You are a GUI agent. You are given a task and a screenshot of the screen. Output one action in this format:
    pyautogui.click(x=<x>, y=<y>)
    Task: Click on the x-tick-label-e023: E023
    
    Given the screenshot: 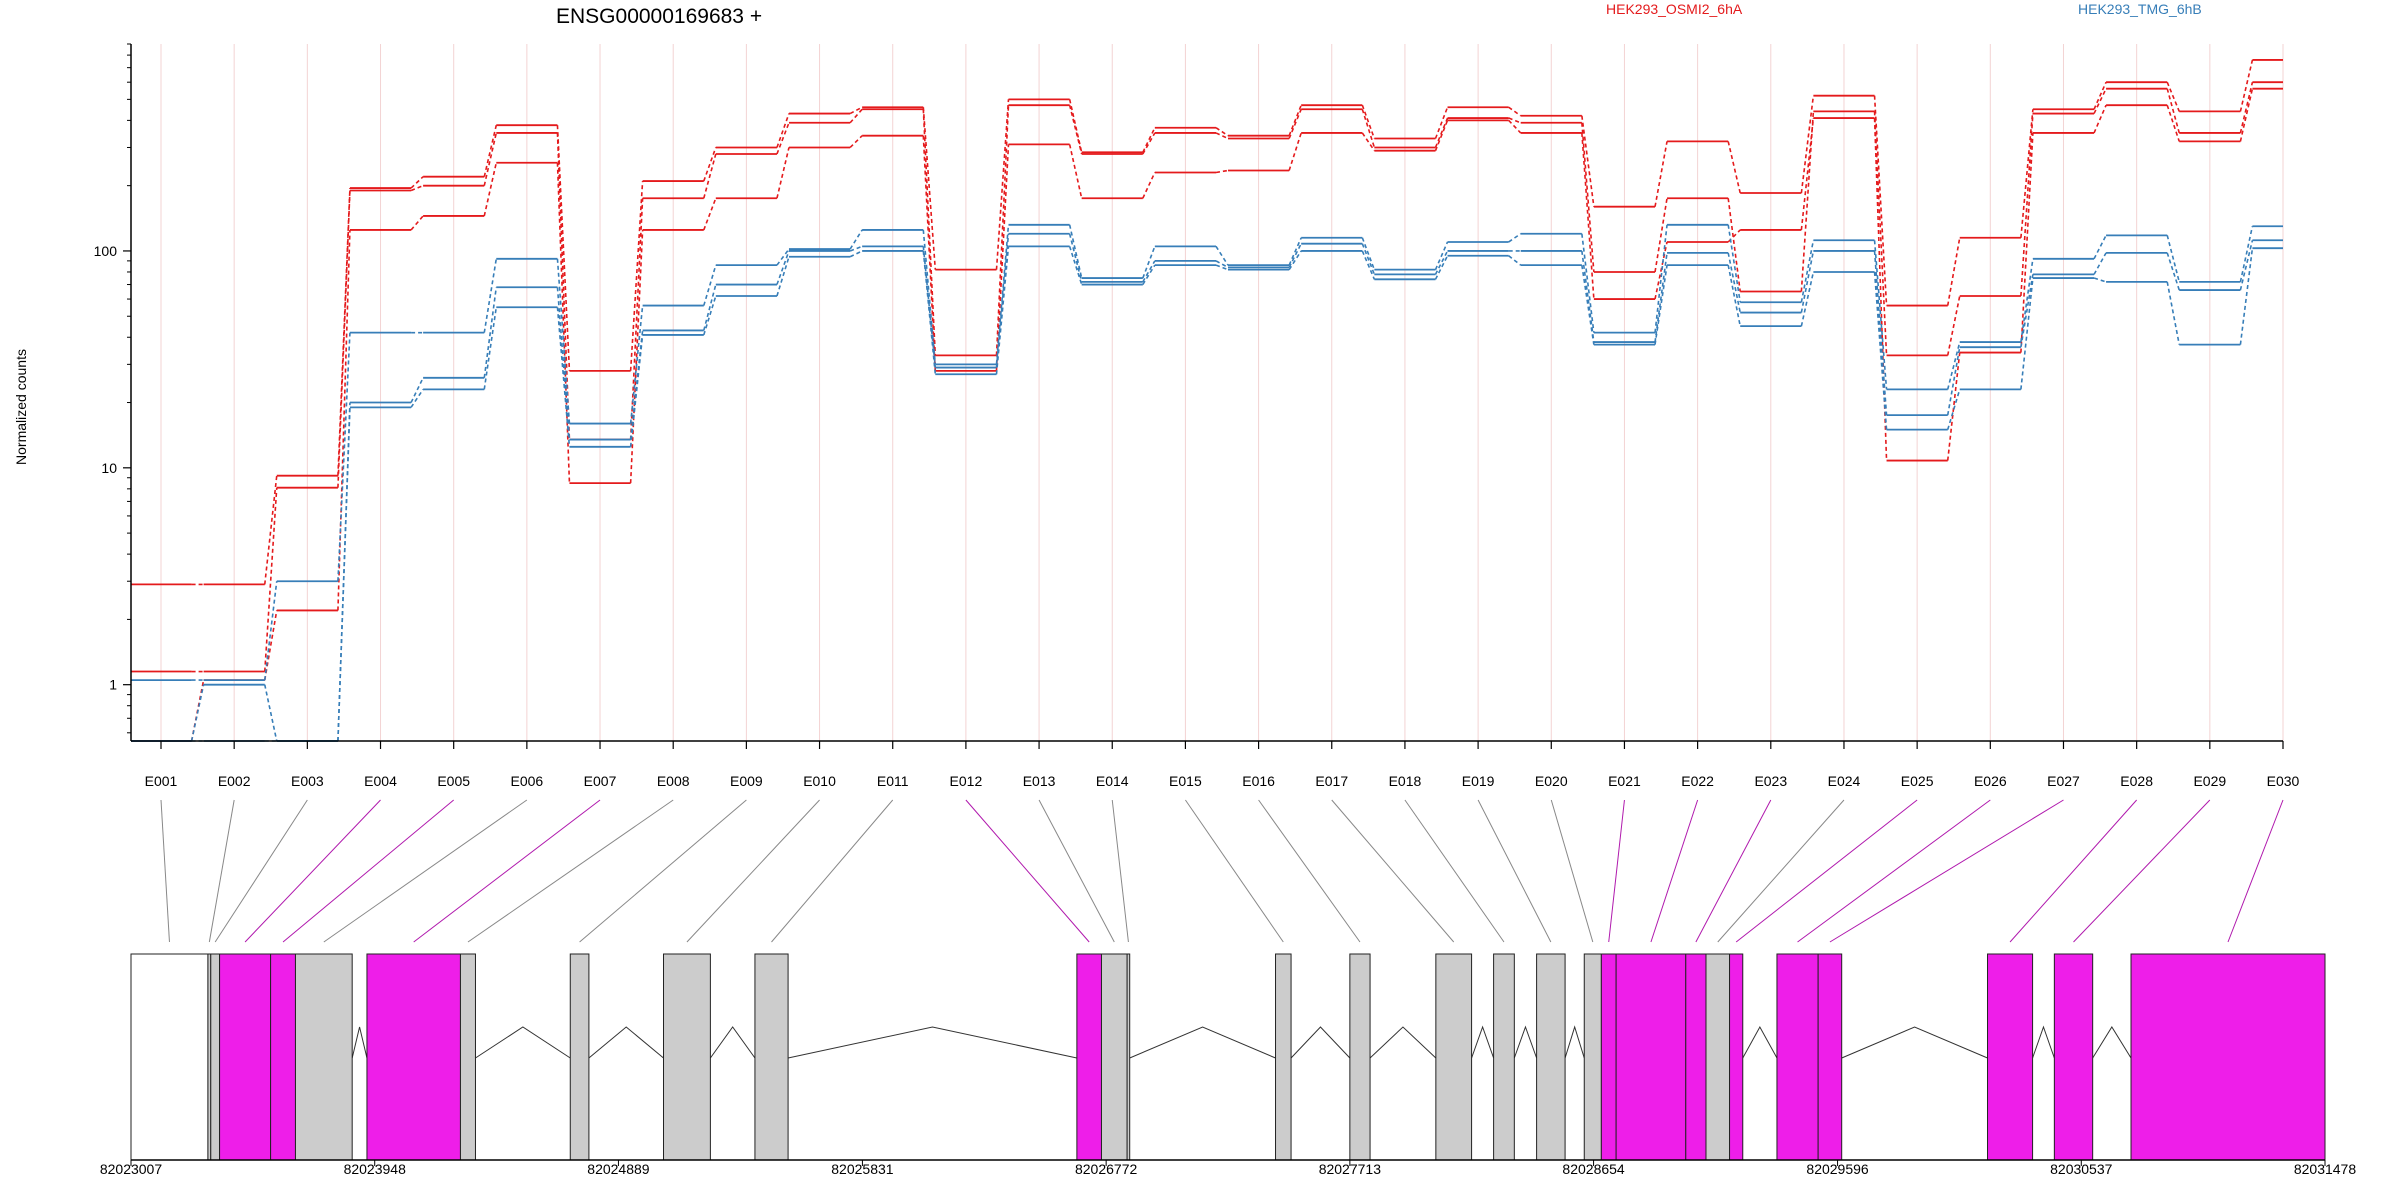 What is the action you would take?
    pyautogui.click(x=1770, y=781)
    